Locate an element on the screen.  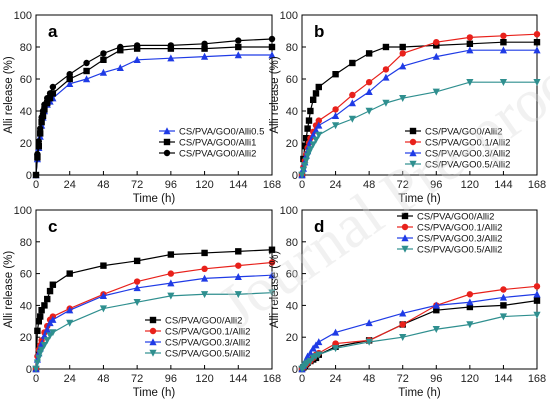
legend-label: CS/PVA/GO0/Alli1 is located at coordinates (217, 143).